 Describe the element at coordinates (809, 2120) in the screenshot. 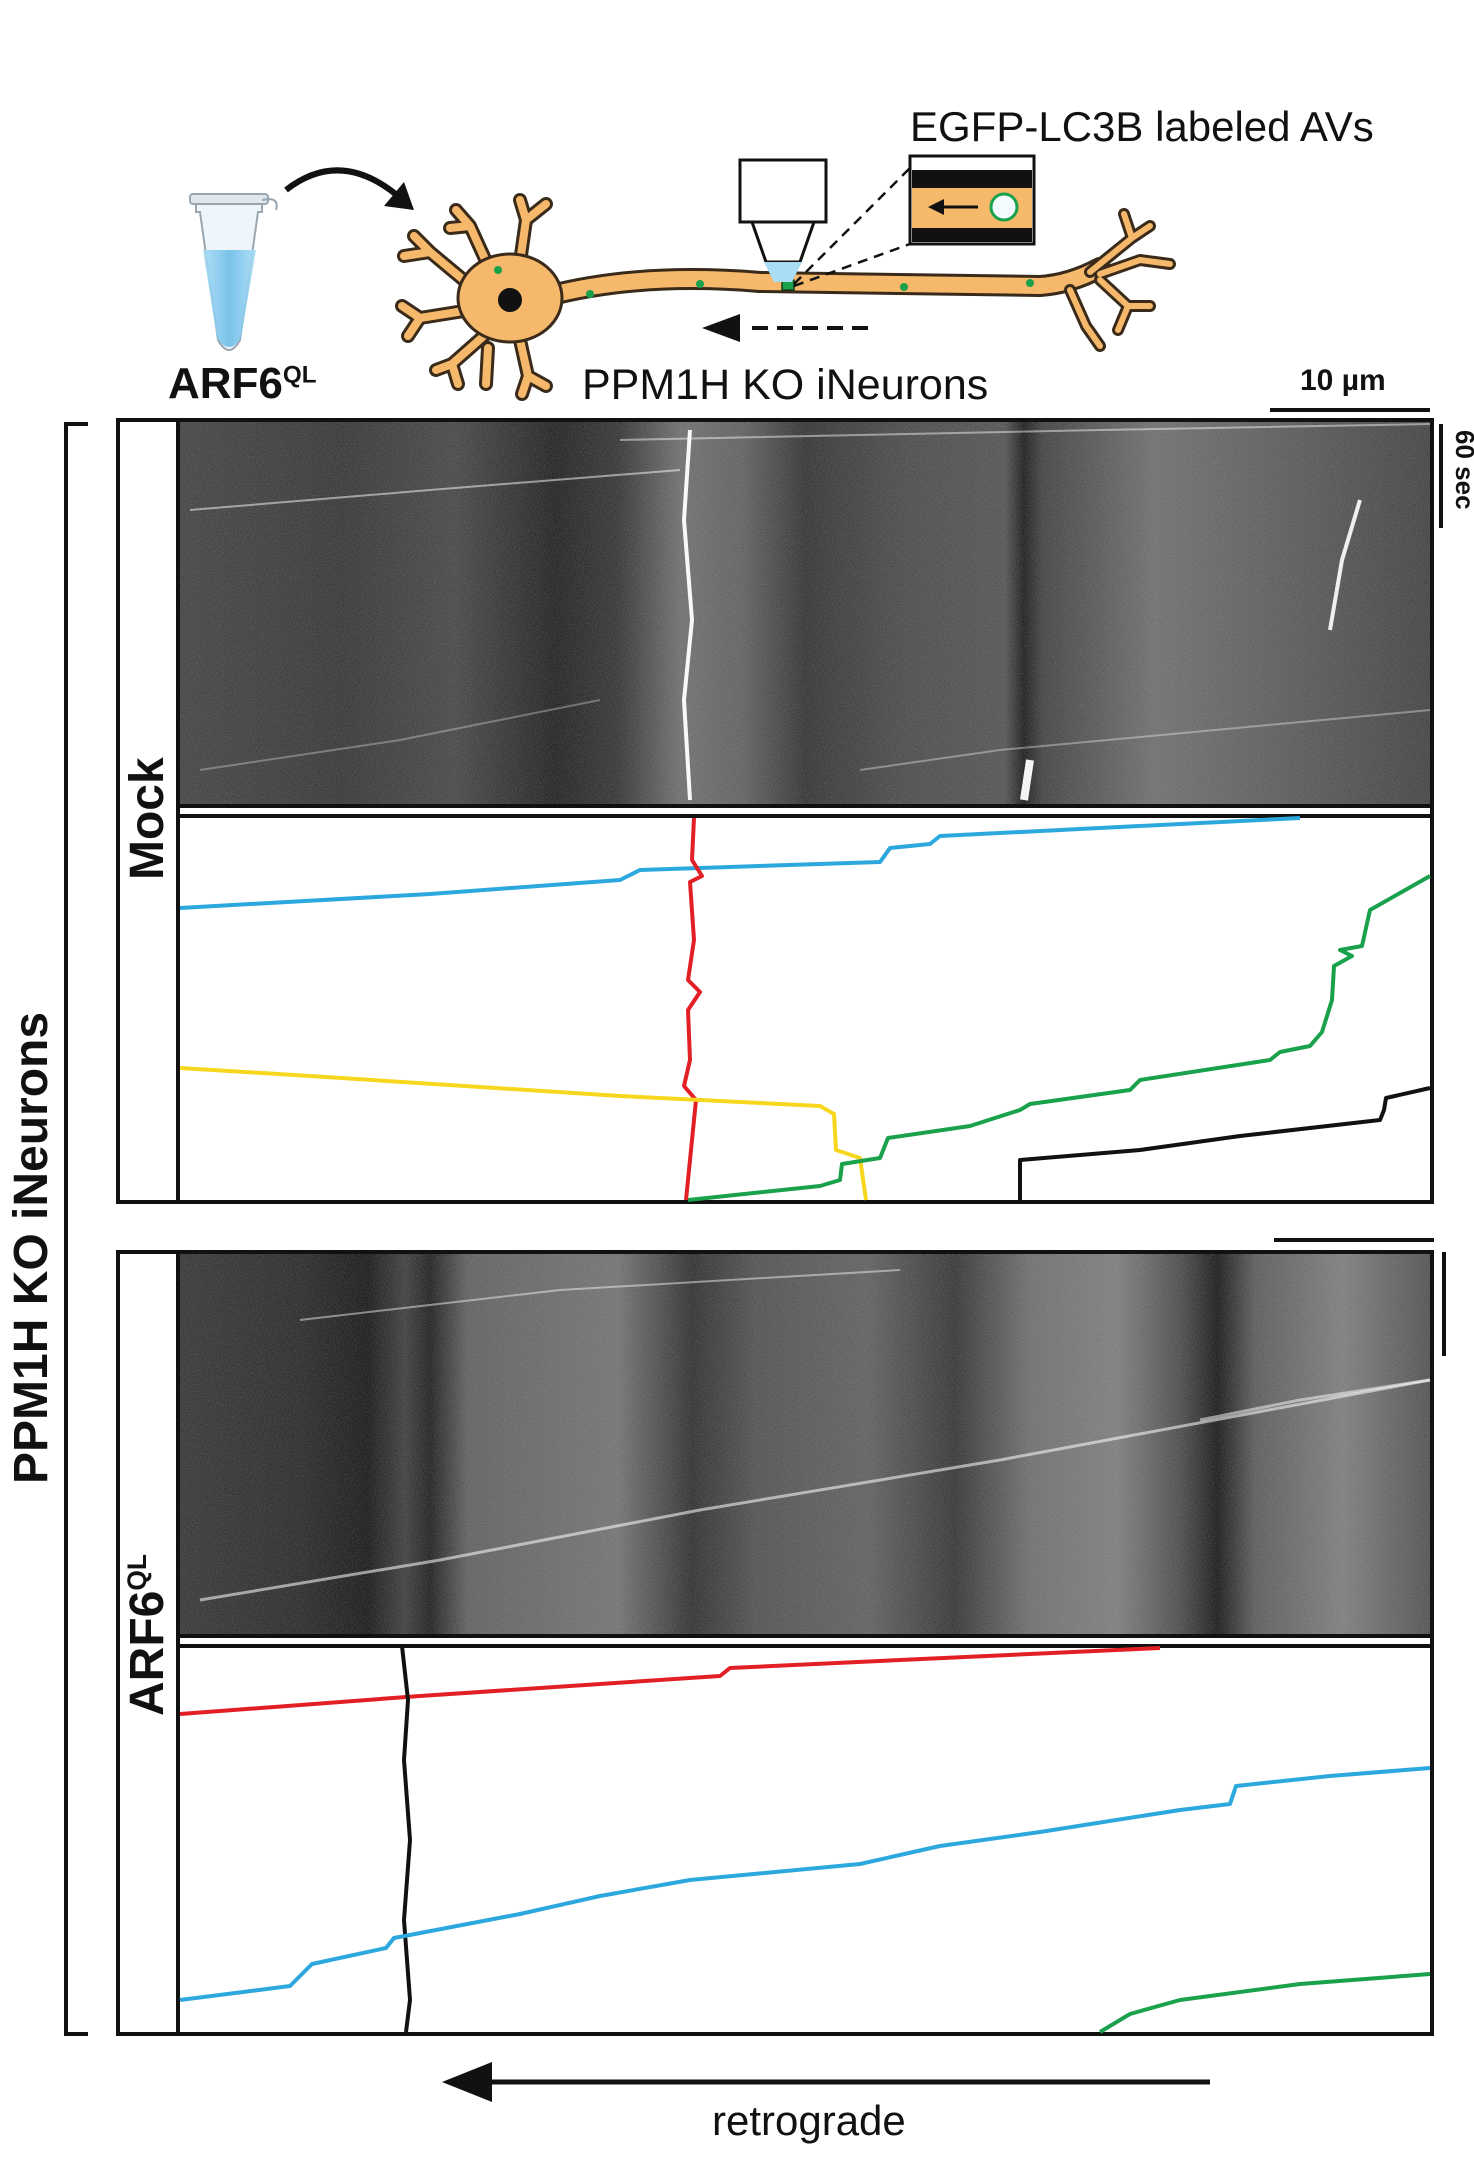

I see `direction-label: retrograde` at that location.